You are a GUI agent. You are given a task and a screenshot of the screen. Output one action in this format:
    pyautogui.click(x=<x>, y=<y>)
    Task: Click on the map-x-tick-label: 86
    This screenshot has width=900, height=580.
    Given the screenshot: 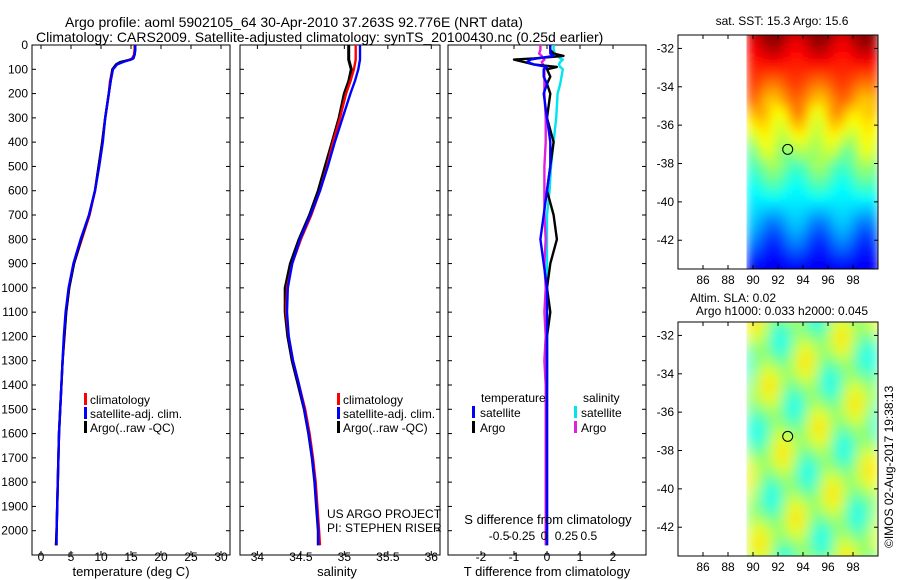 What is the action you would take?
    pyautogui.click(x=703, y=280)
    